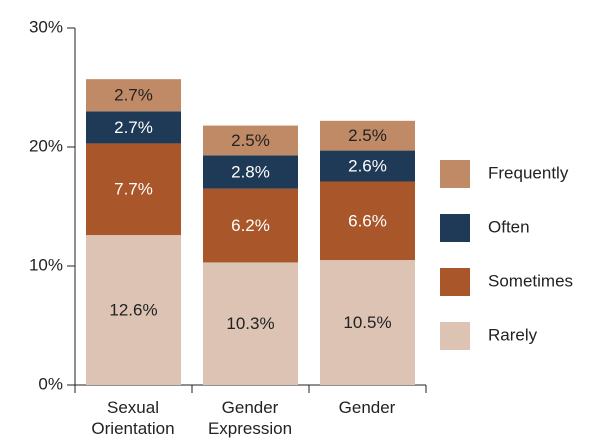 The height and width of the screenshot is (444, 597). I want to click on data-label: 2.8%, so click(250, 171).